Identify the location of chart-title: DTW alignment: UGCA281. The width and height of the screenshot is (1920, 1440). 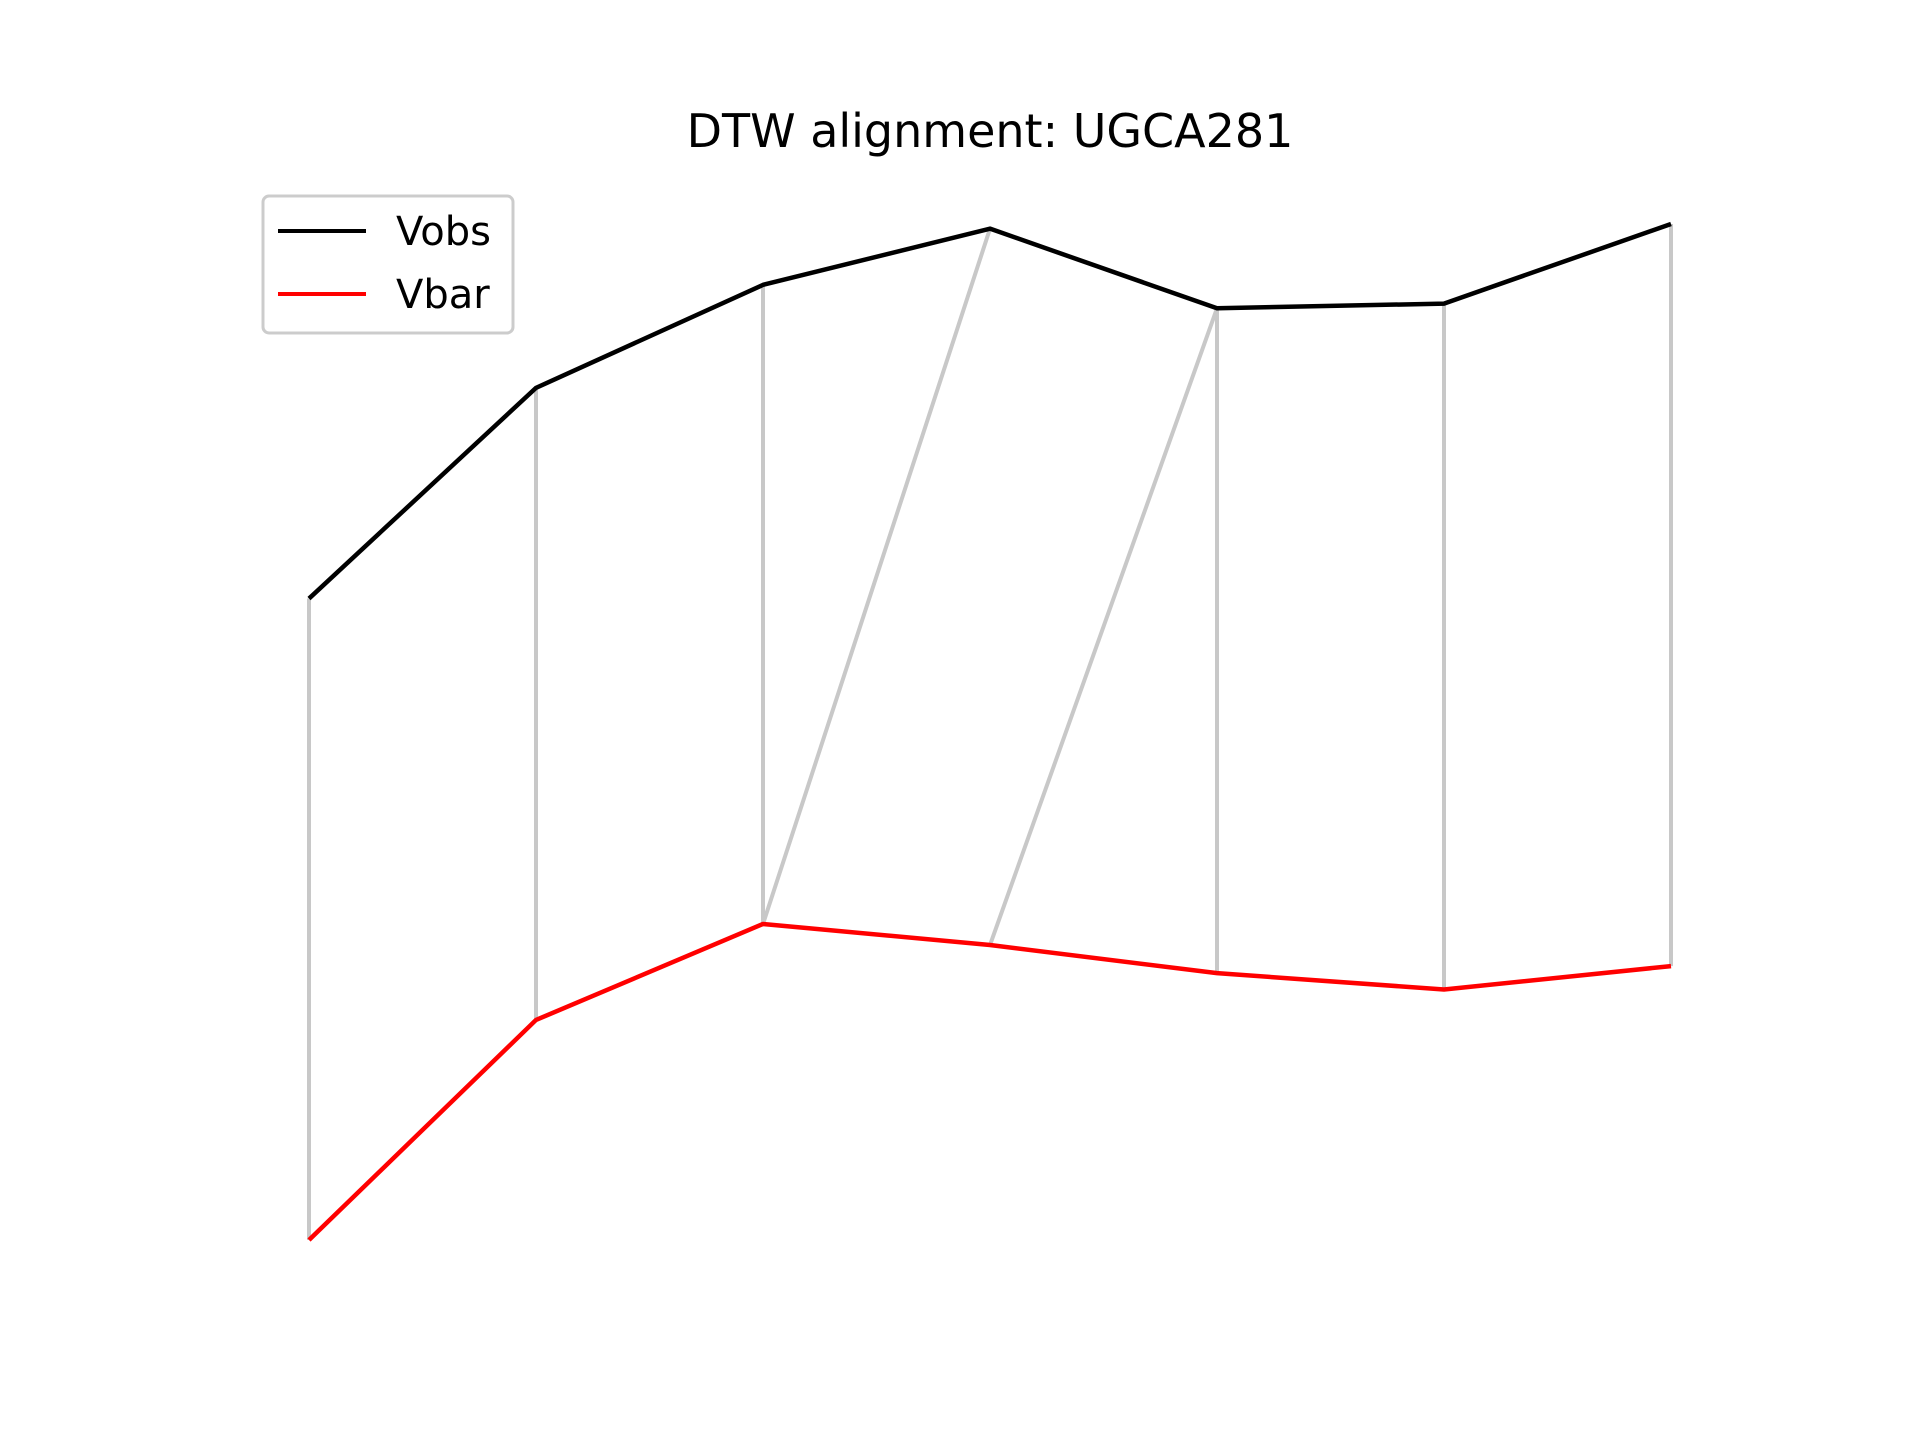
(990, 131).